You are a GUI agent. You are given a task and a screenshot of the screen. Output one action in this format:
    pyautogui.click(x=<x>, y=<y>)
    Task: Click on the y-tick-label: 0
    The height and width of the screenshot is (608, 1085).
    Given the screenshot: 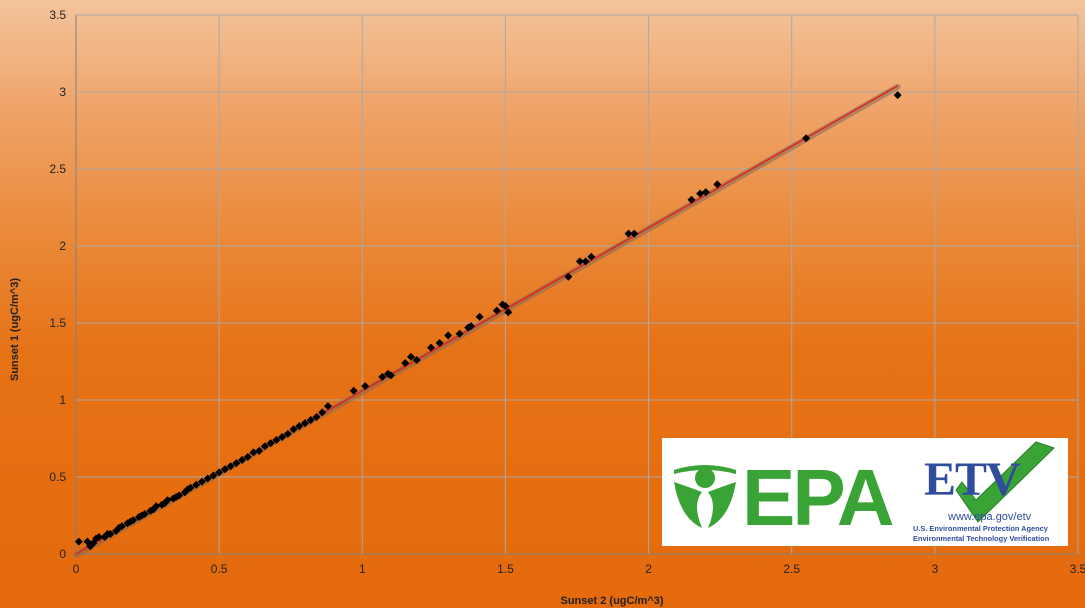 What is the action you would take?
    pyautogui.click(x=62, y=554)
    